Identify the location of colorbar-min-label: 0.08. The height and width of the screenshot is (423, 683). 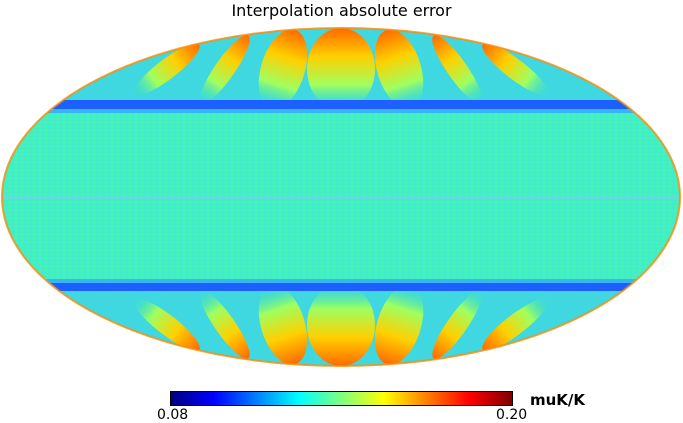
(173, 415).